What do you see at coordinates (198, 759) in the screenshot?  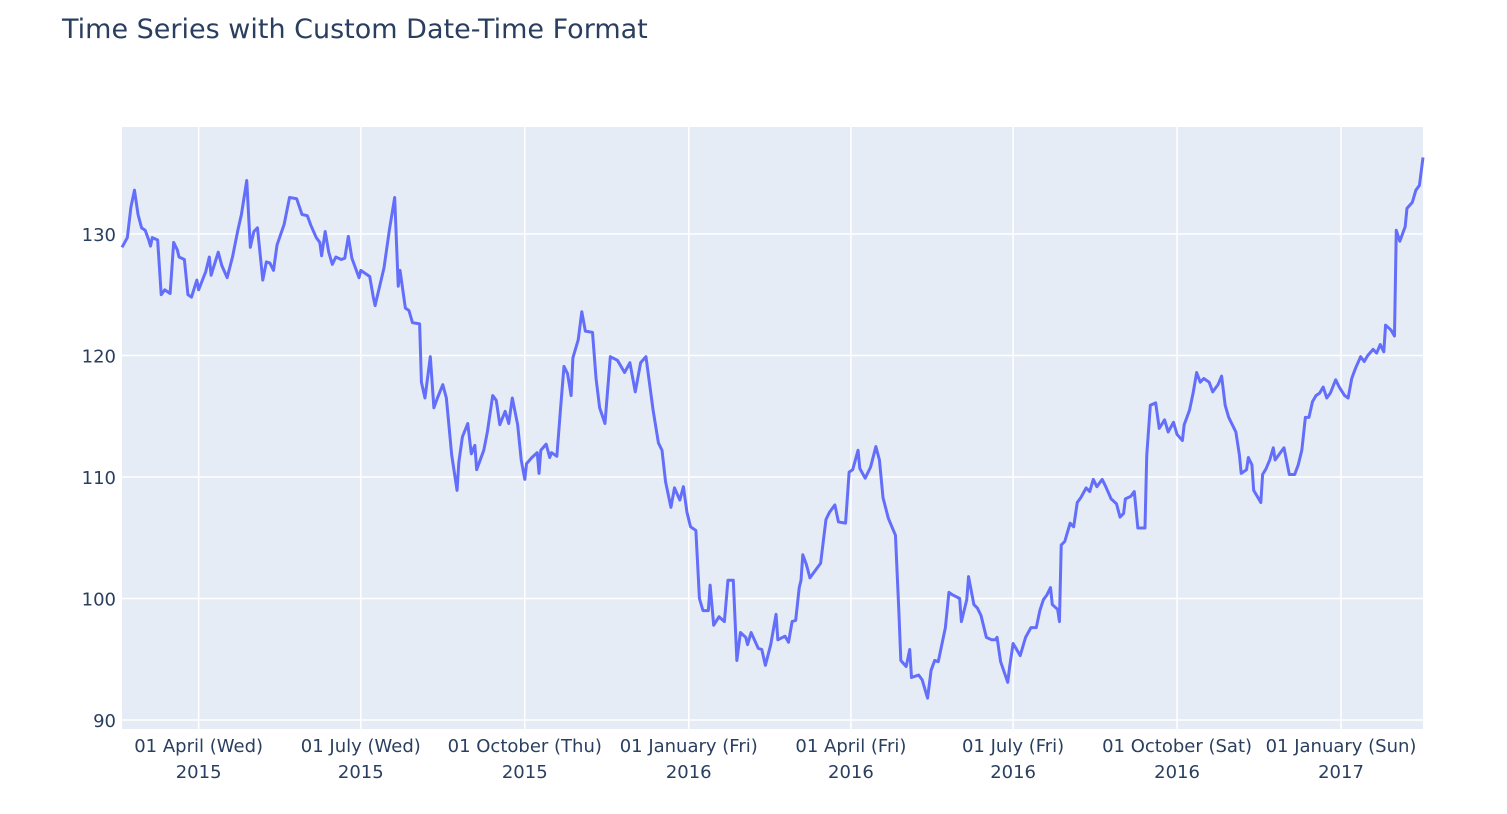 I see `x-tick-label: 01 April (Wed) 2015` at bounding box center [198, 759].